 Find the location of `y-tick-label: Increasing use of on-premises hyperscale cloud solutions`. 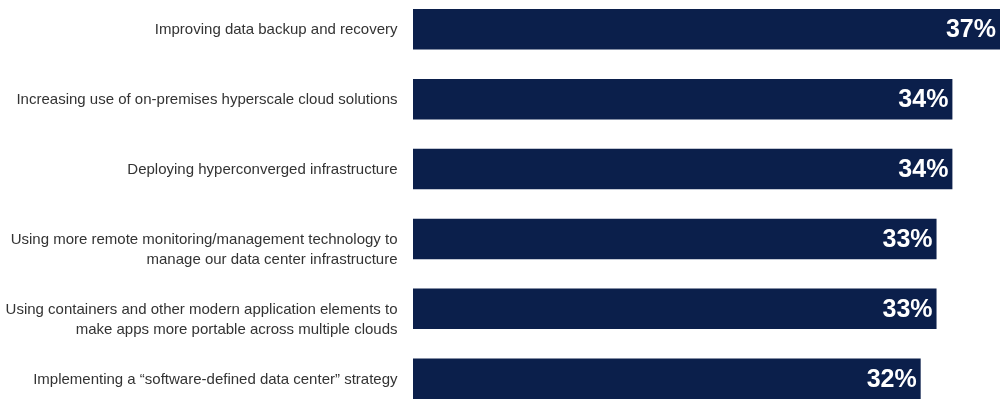

y-tick-label: Increasing use of on-premises hyperscale cloud solutions is located at coordinates (207, 99).